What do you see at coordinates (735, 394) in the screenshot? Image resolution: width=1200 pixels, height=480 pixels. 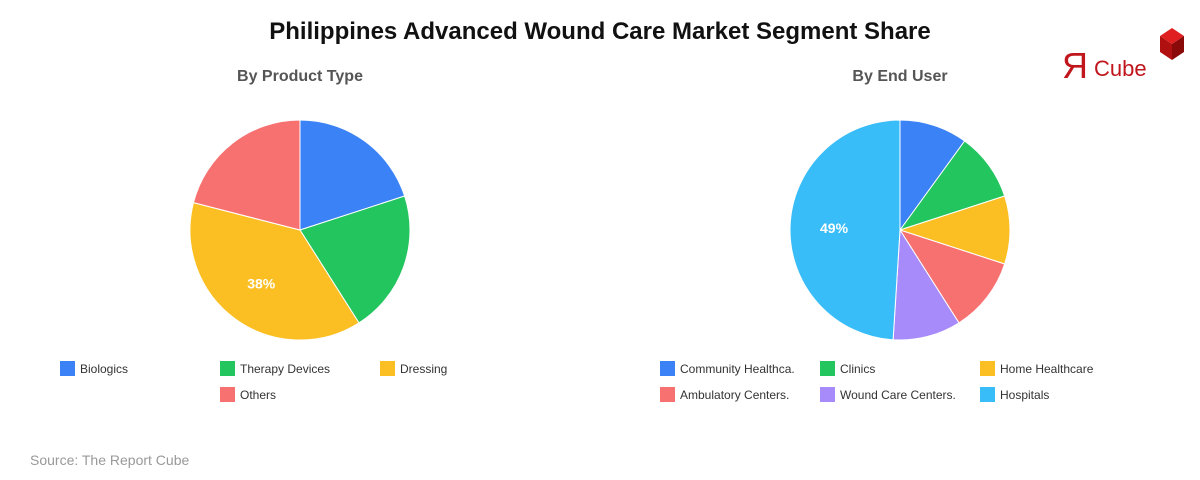 I see `legend-label: Ambulatory Centers.` at bounding box center [735, 394].